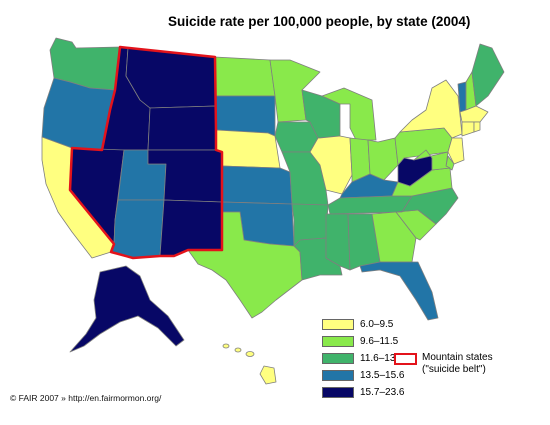 The height and width of the screenshot is (425, 550). I want to click on state-arizona, so click(137, 229).